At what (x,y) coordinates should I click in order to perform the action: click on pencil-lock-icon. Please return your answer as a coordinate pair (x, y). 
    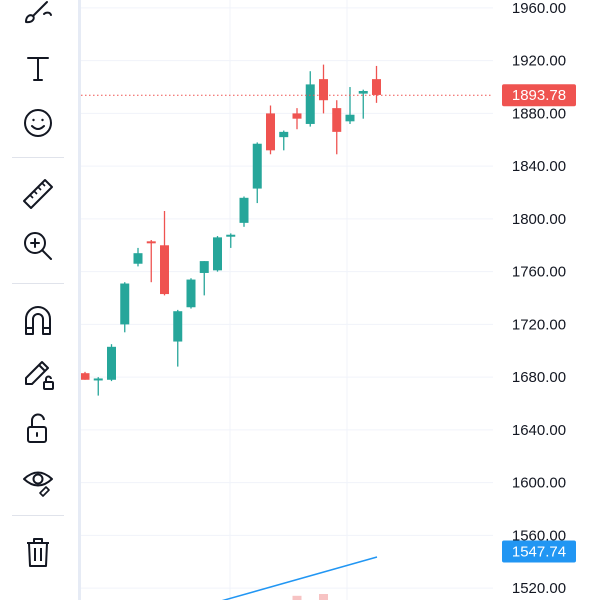
    Looking at the image, I should click on (39, 375).